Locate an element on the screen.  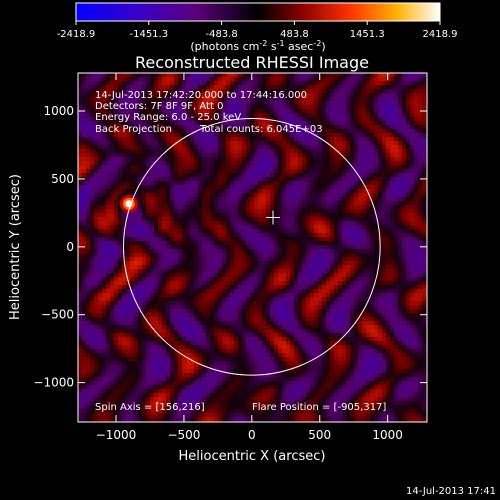
x-tick-label: 1000 is located at coordinates (387, 435).